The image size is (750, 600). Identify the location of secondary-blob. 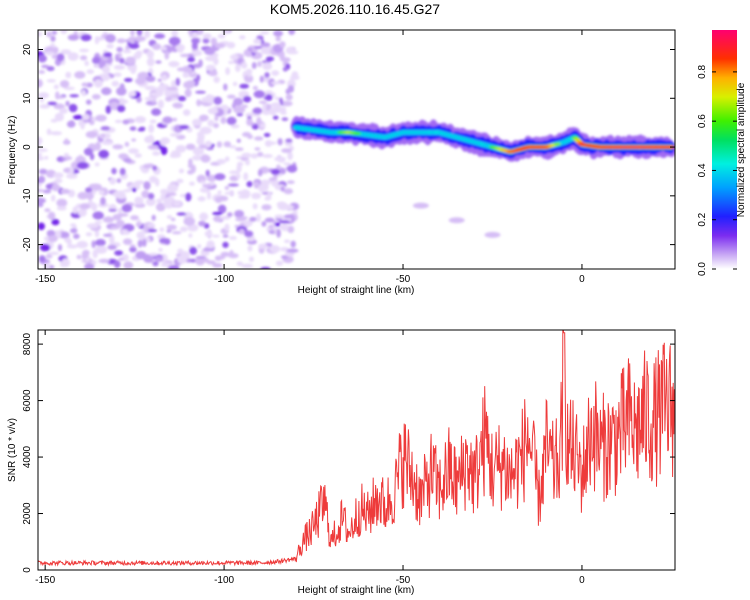
(456, 220).